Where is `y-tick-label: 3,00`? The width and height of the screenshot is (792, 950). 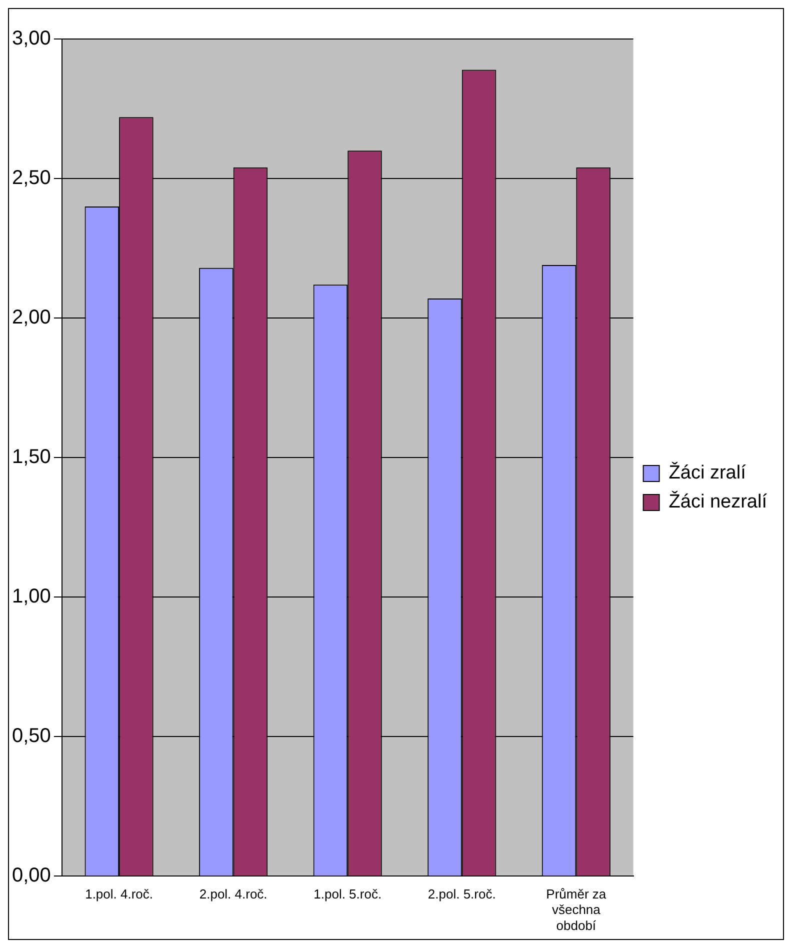 y-tick-label: 3,00 is located at coordinates (31, 39).